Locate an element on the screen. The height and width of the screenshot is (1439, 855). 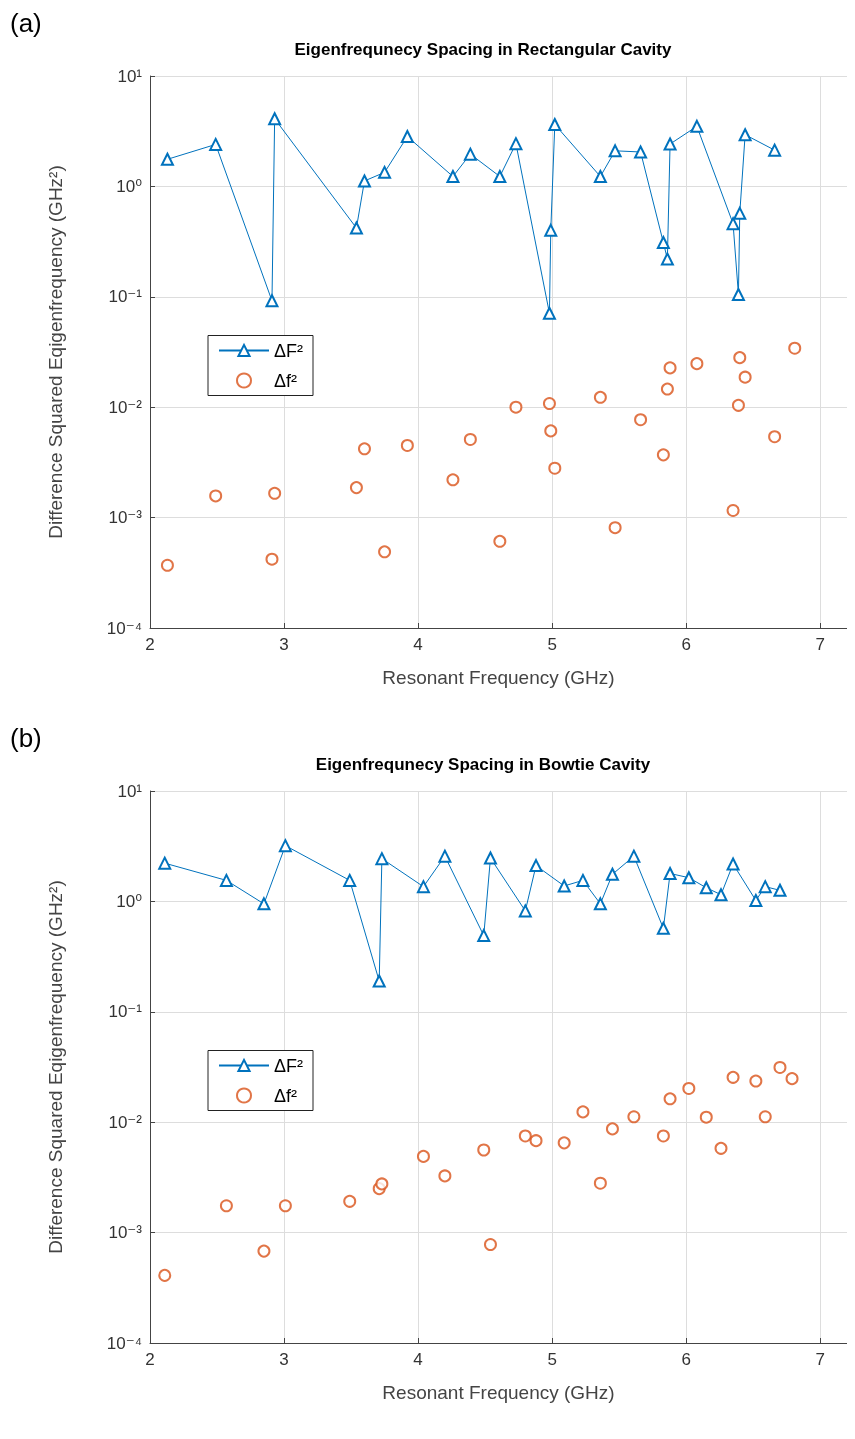
text: (a) is located at coordinates (26, 23).